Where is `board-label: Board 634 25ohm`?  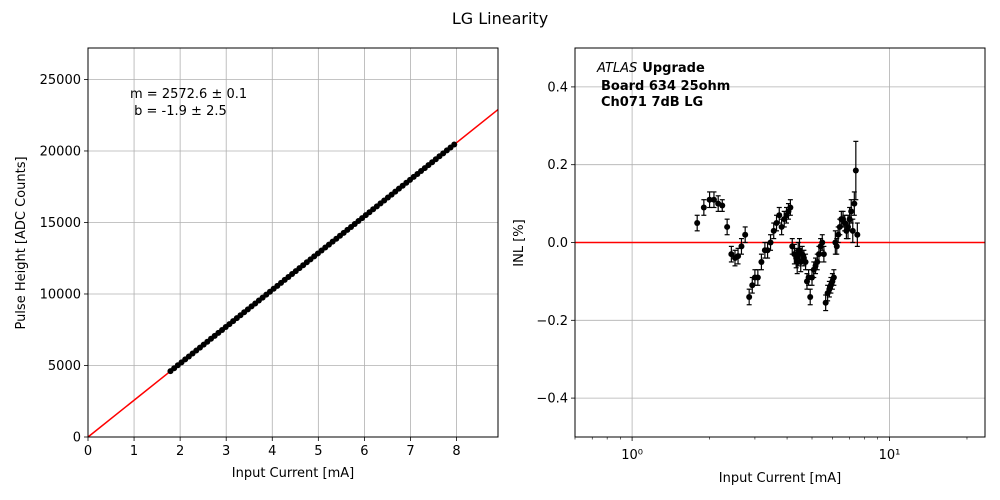
board-label: Board 634 25ohm is located at coordinates (665, 86).